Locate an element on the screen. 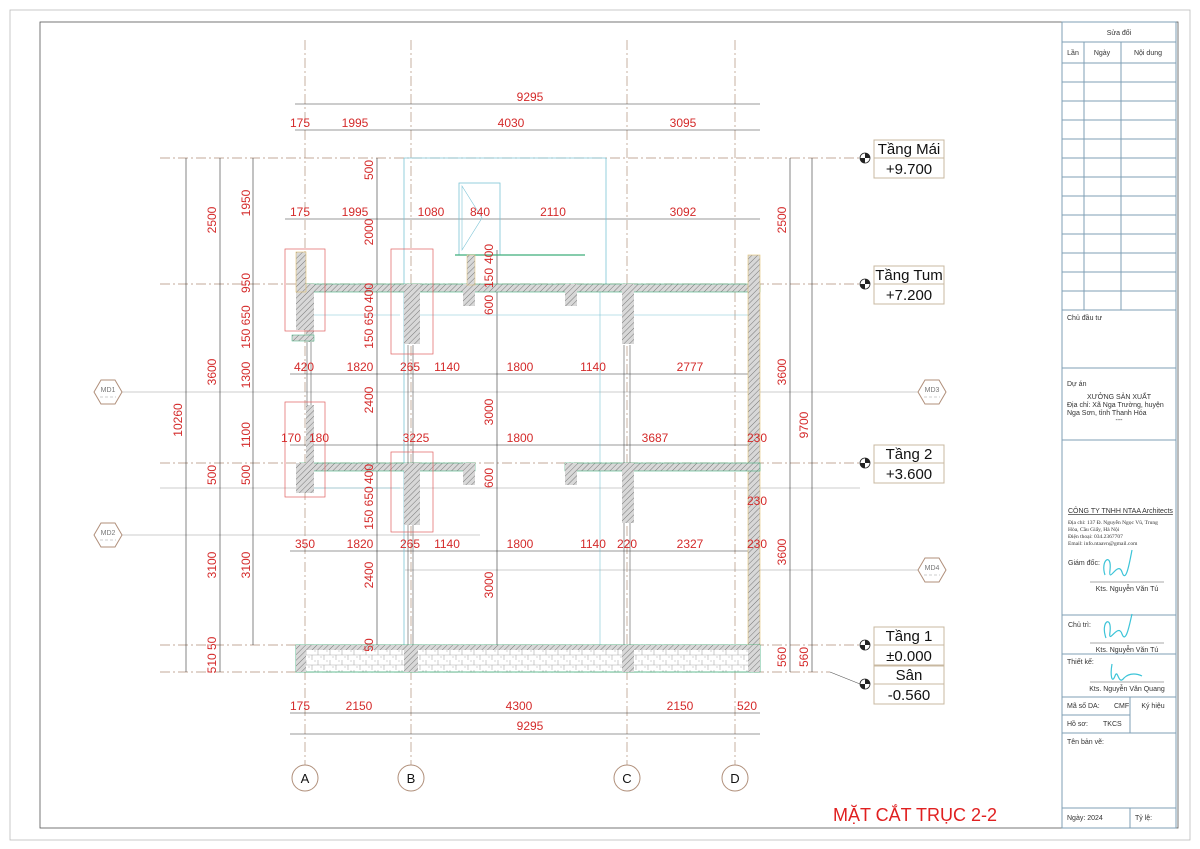 Image resolution: width=1200 pixels, height=849 pixels. lead-signature is located at coordinates (1118, 626).